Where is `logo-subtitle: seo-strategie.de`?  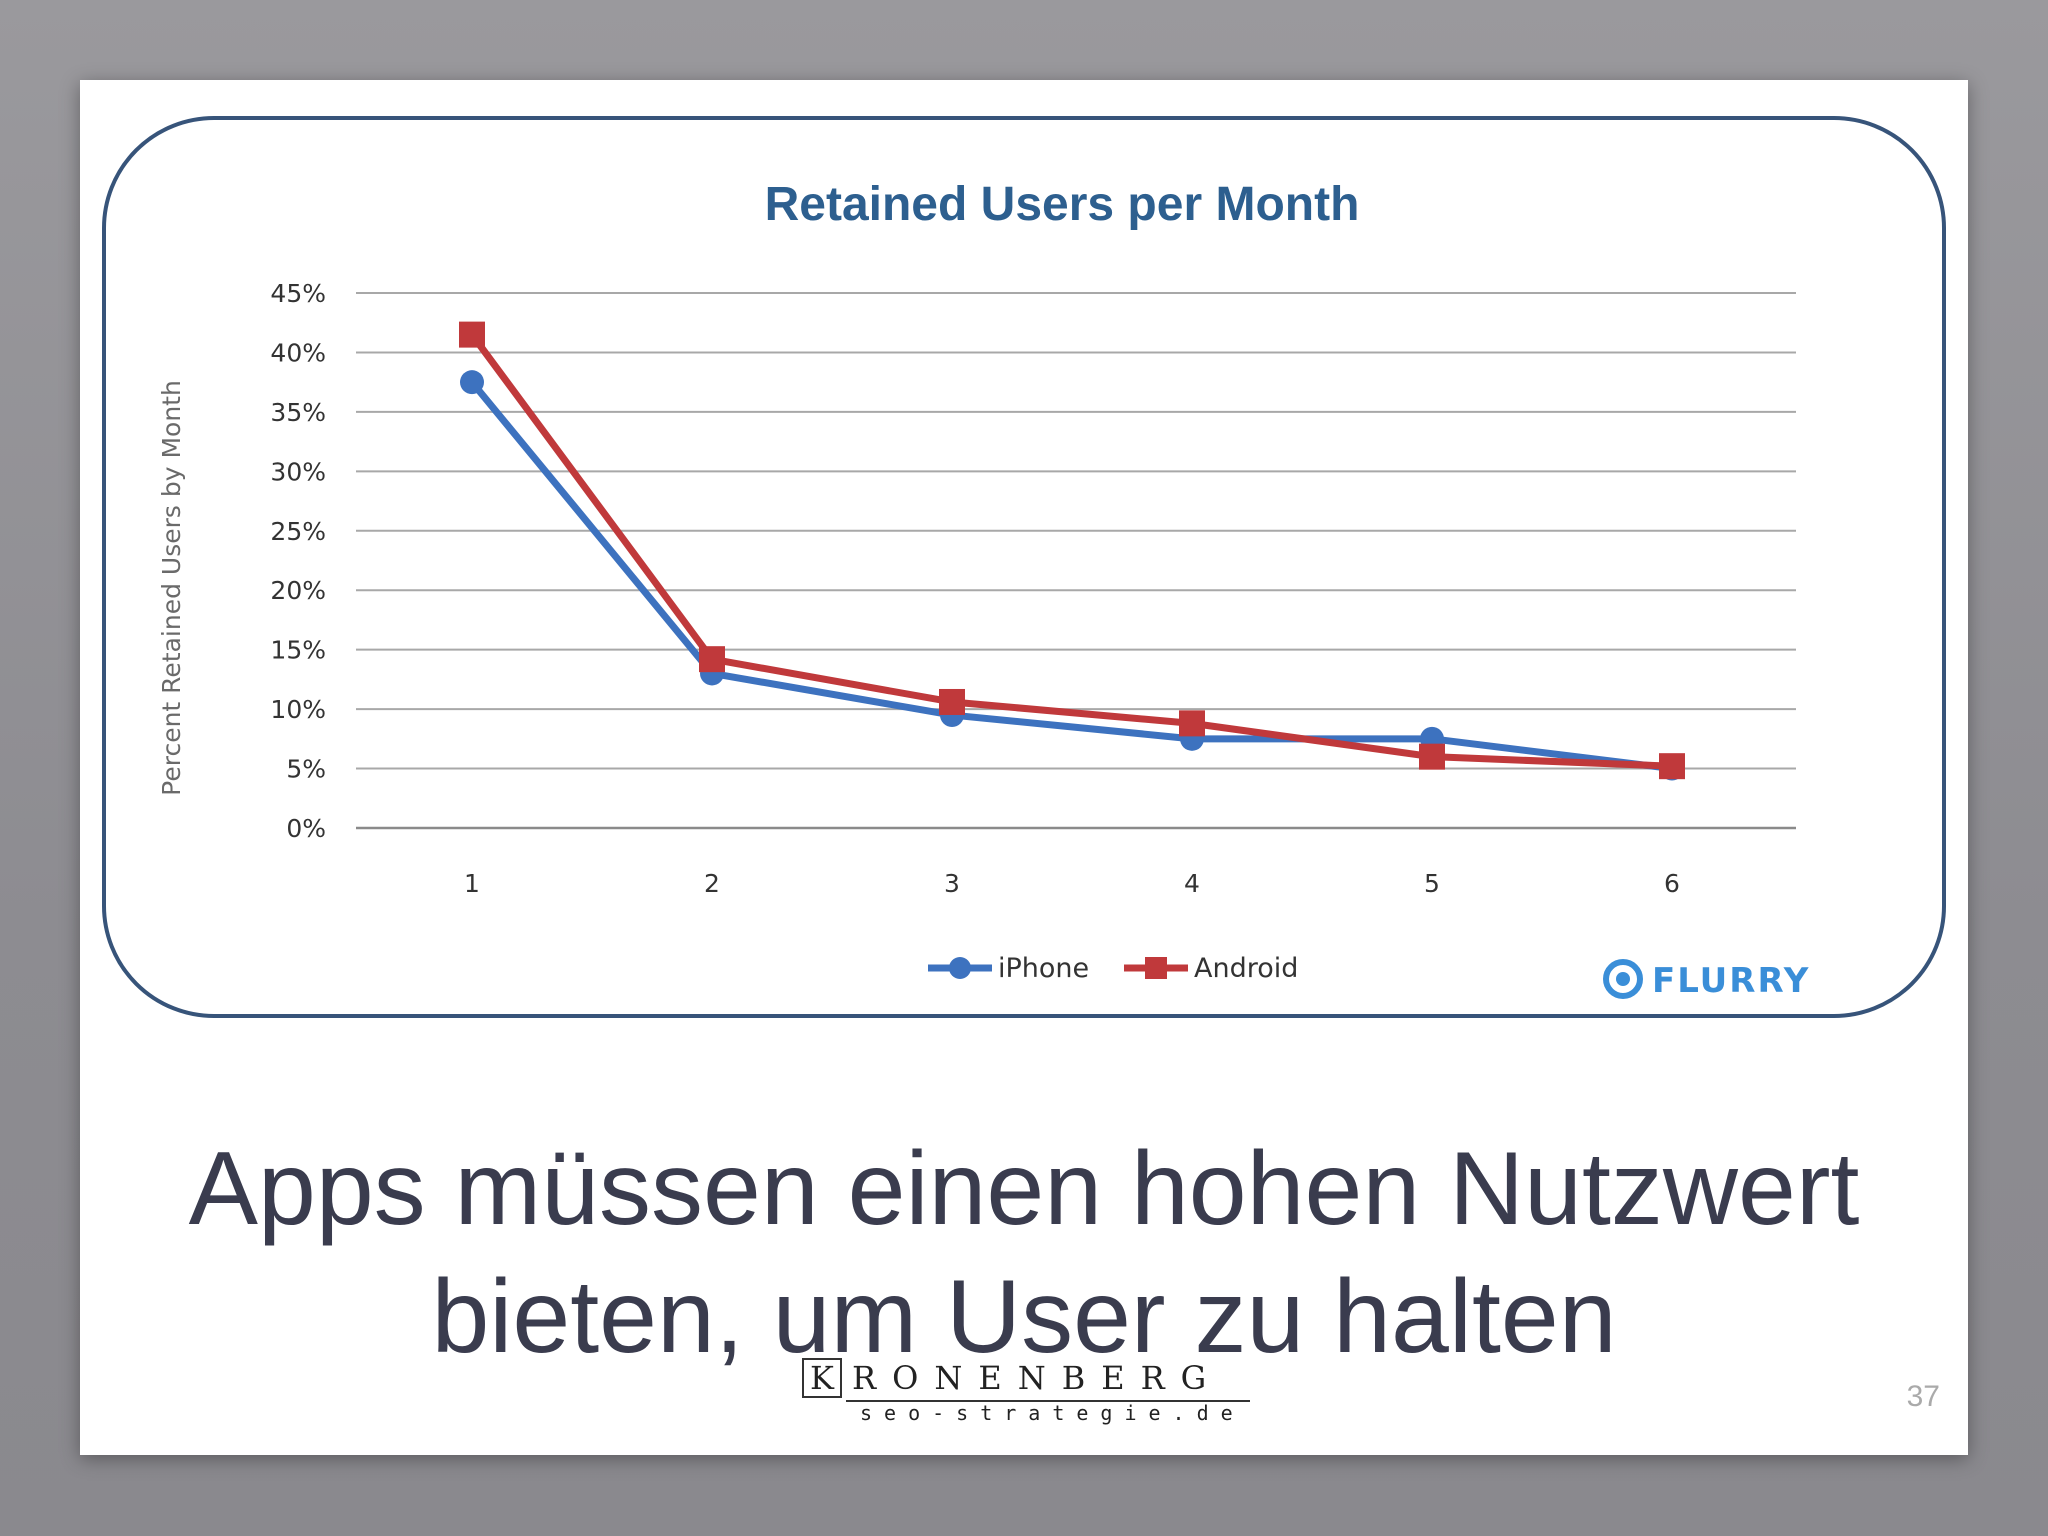
logo-subtitle: seo-strategie.de is located at coordinates (1052, 1413).